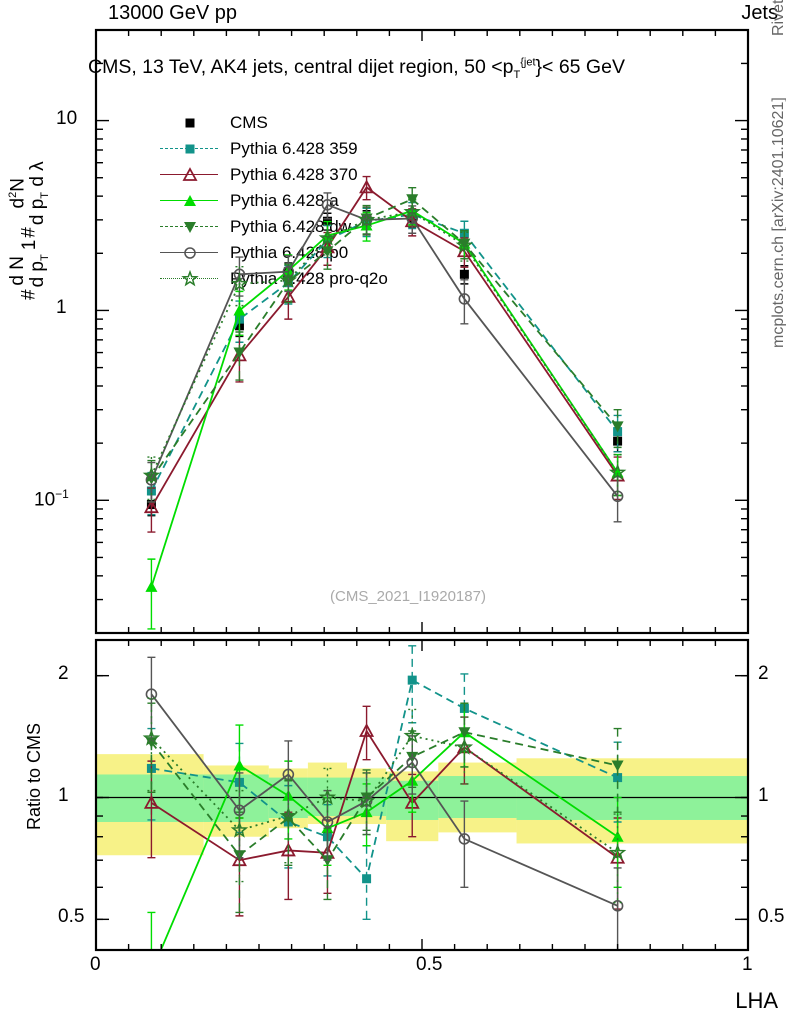 This screenshot has width=786, height=1024. I want to click on analysis-category-label: Jets, so click(759, 13).